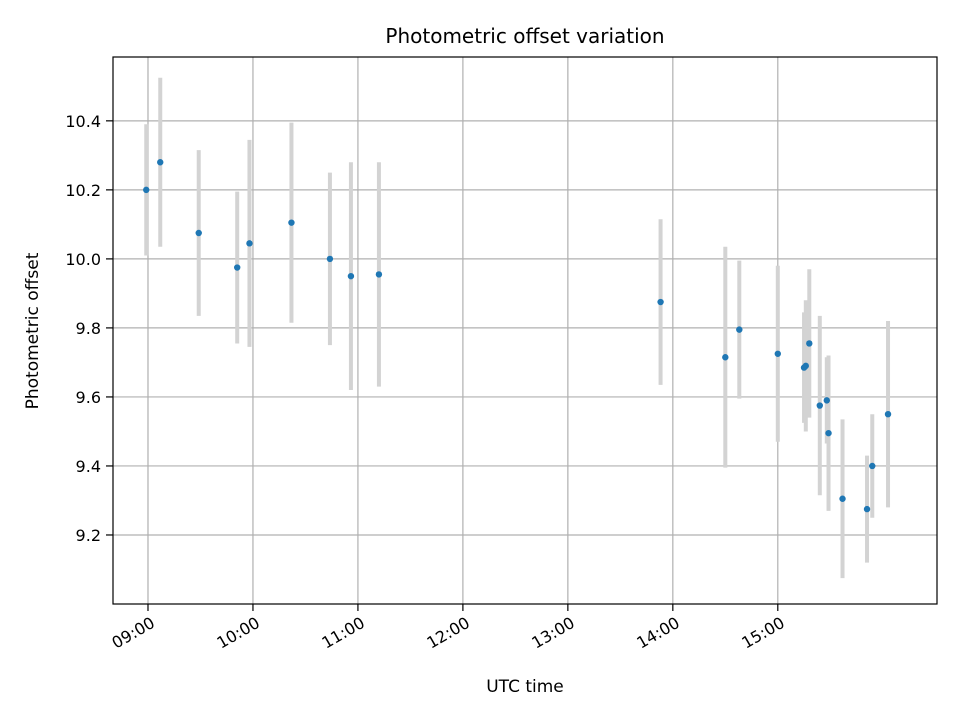 This screenshot has height=720, width=960. I want to click on chart-title: Photometric offset variation, so click(524, 36).